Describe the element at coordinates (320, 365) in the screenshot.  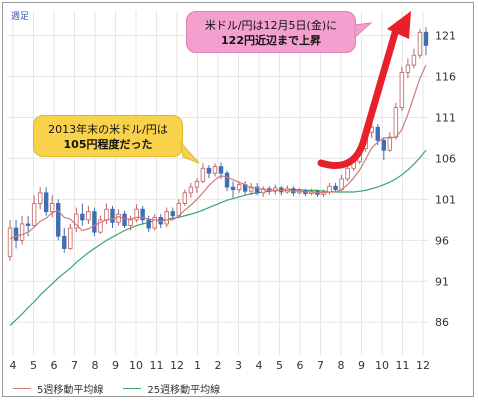
I see `x-tick-label: 7` at that location.